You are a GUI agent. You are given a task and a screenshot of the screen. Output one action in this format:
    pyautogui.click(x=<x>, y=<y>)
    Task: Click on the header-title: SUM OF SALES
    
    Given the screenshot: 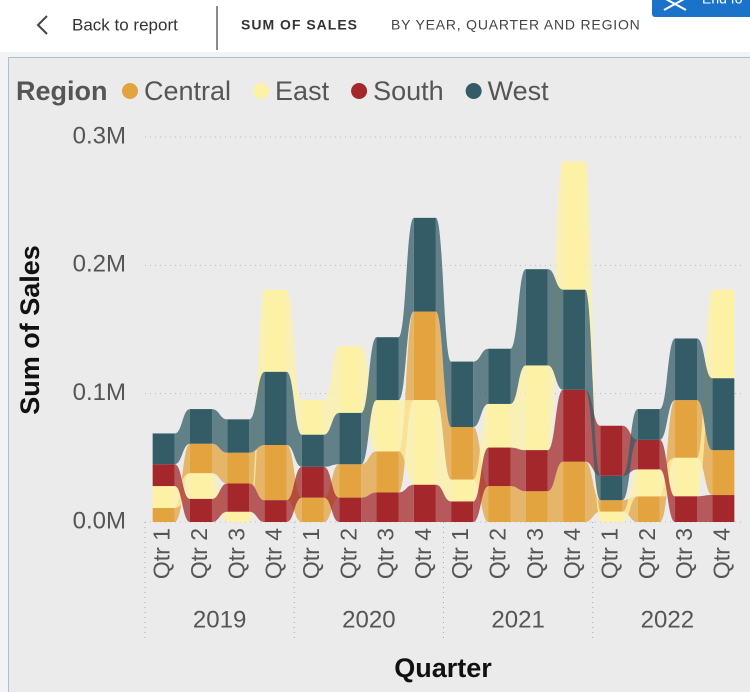 What is the action you would take?
    pyautogui.click(x=299, y=25)
    